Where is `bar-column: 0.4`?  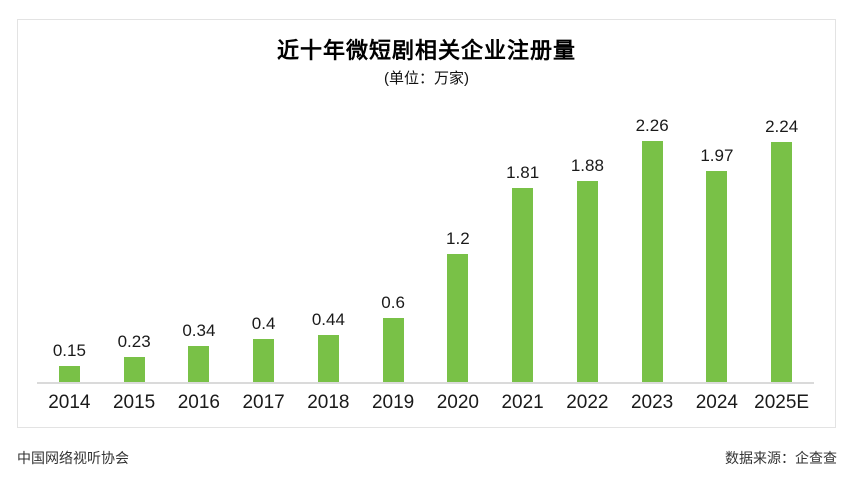 bar-column: 0.4 is located at coordinates (263, 249).